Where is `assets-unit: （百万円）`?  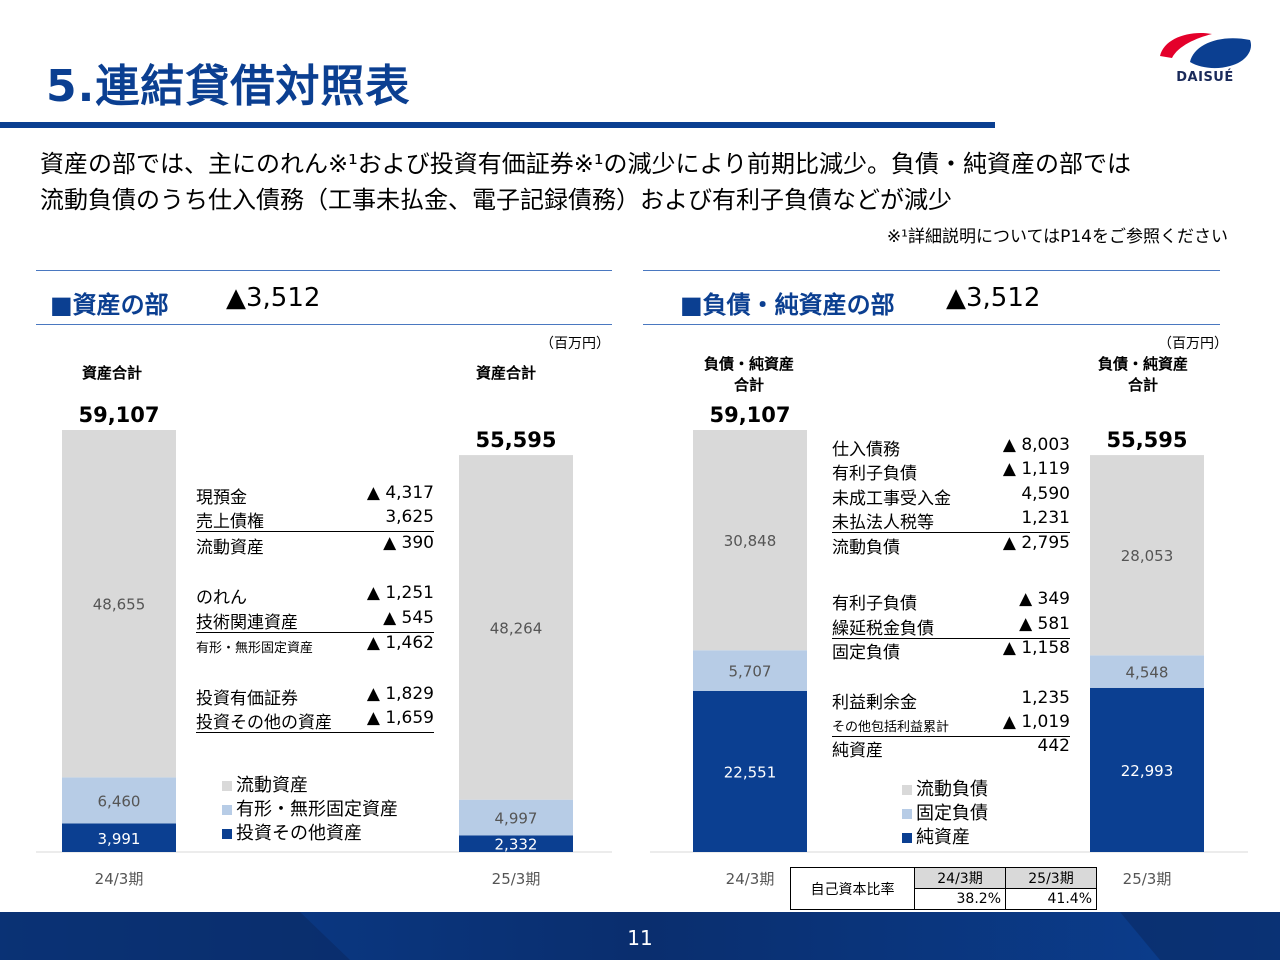 assets-unit: （百万円） is located at coordinates (575, 344).